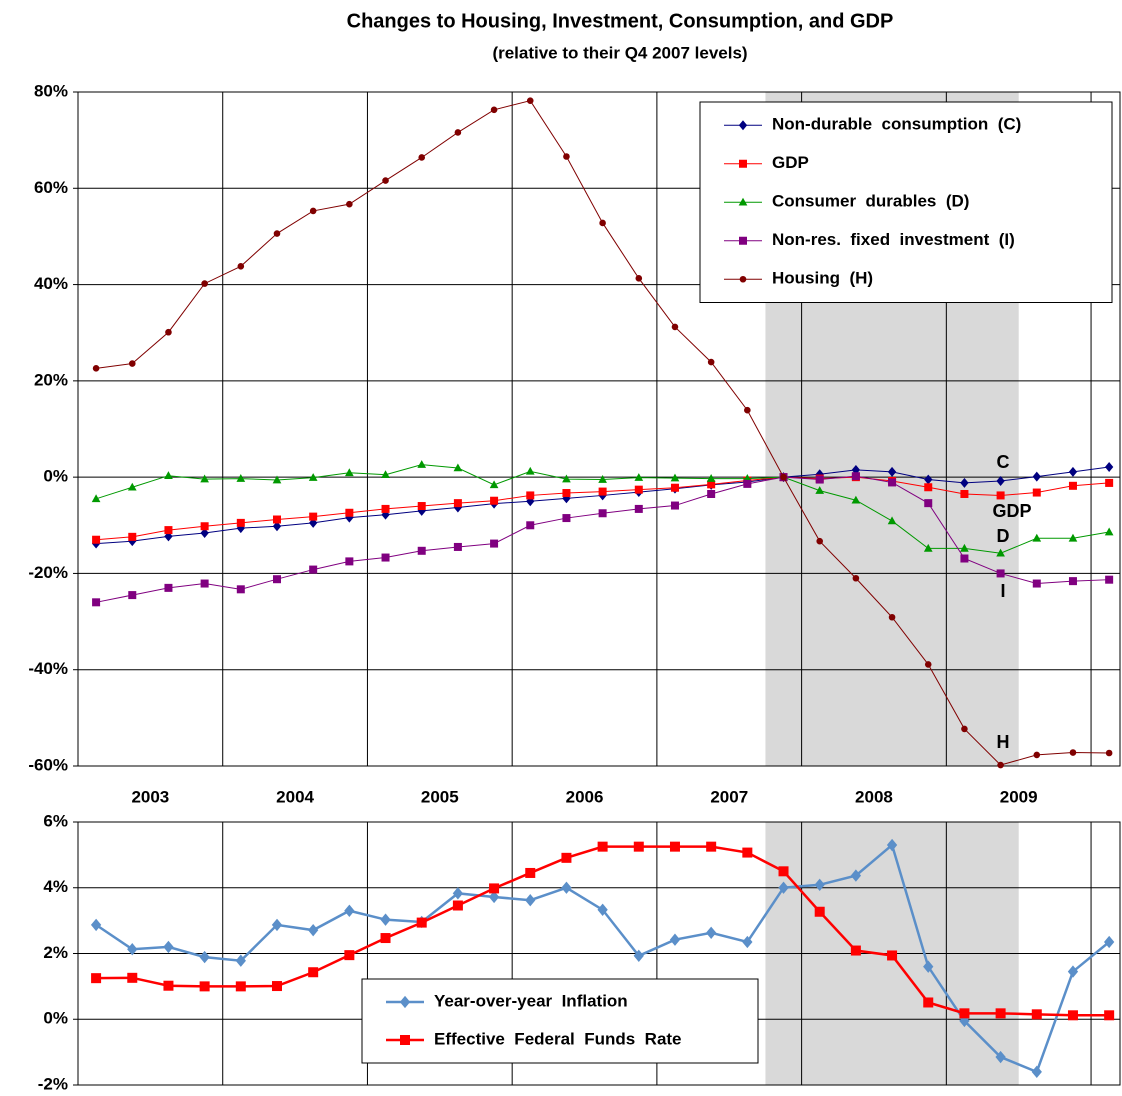 The height and width of the screenshot is (1096, 1122). What do you see at coordinates (1002, 591) in the screenshot?
I see `annotation: I` at bounding box center [1002, 591].